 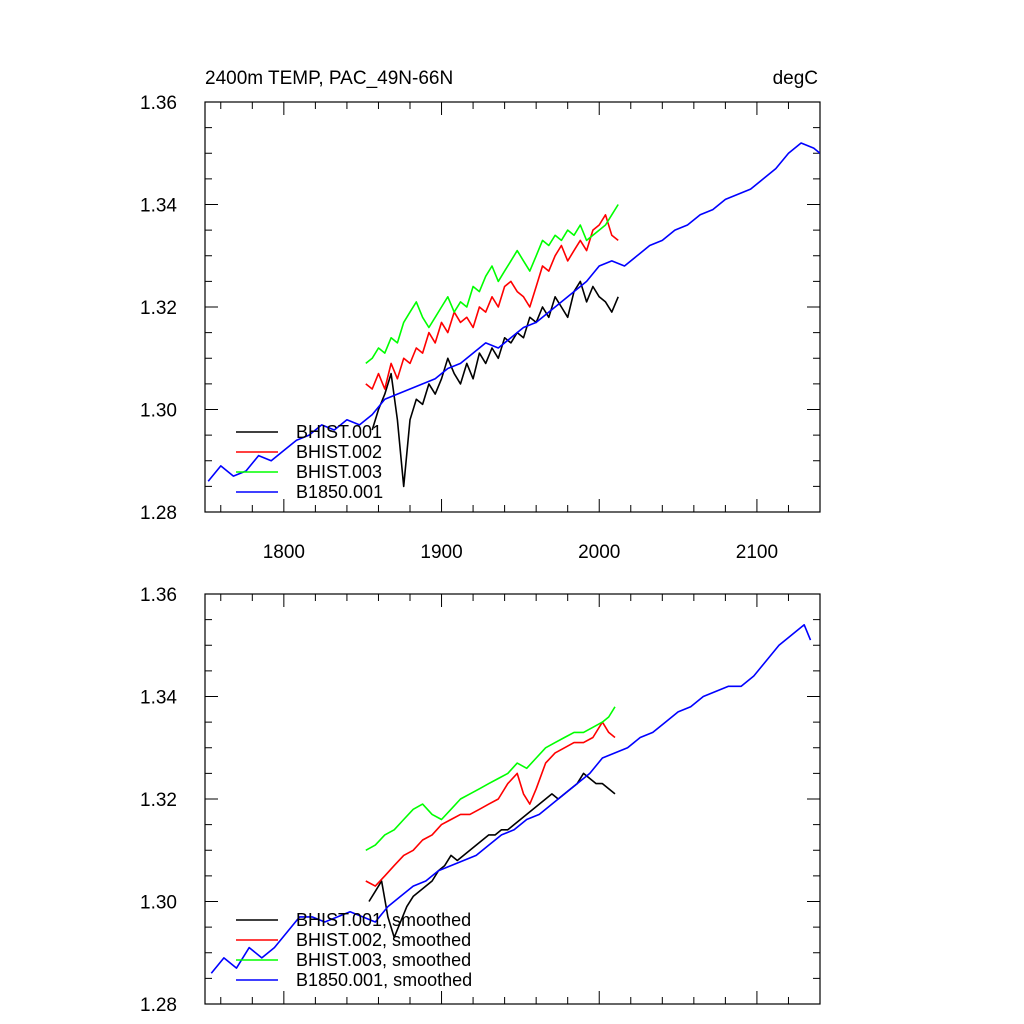 What do you see at coordinates (329, 78) in the screenshot?
I see `chart-title: 2400m TEMP, PAC_49N-66N` at bounding box center [329, 78].